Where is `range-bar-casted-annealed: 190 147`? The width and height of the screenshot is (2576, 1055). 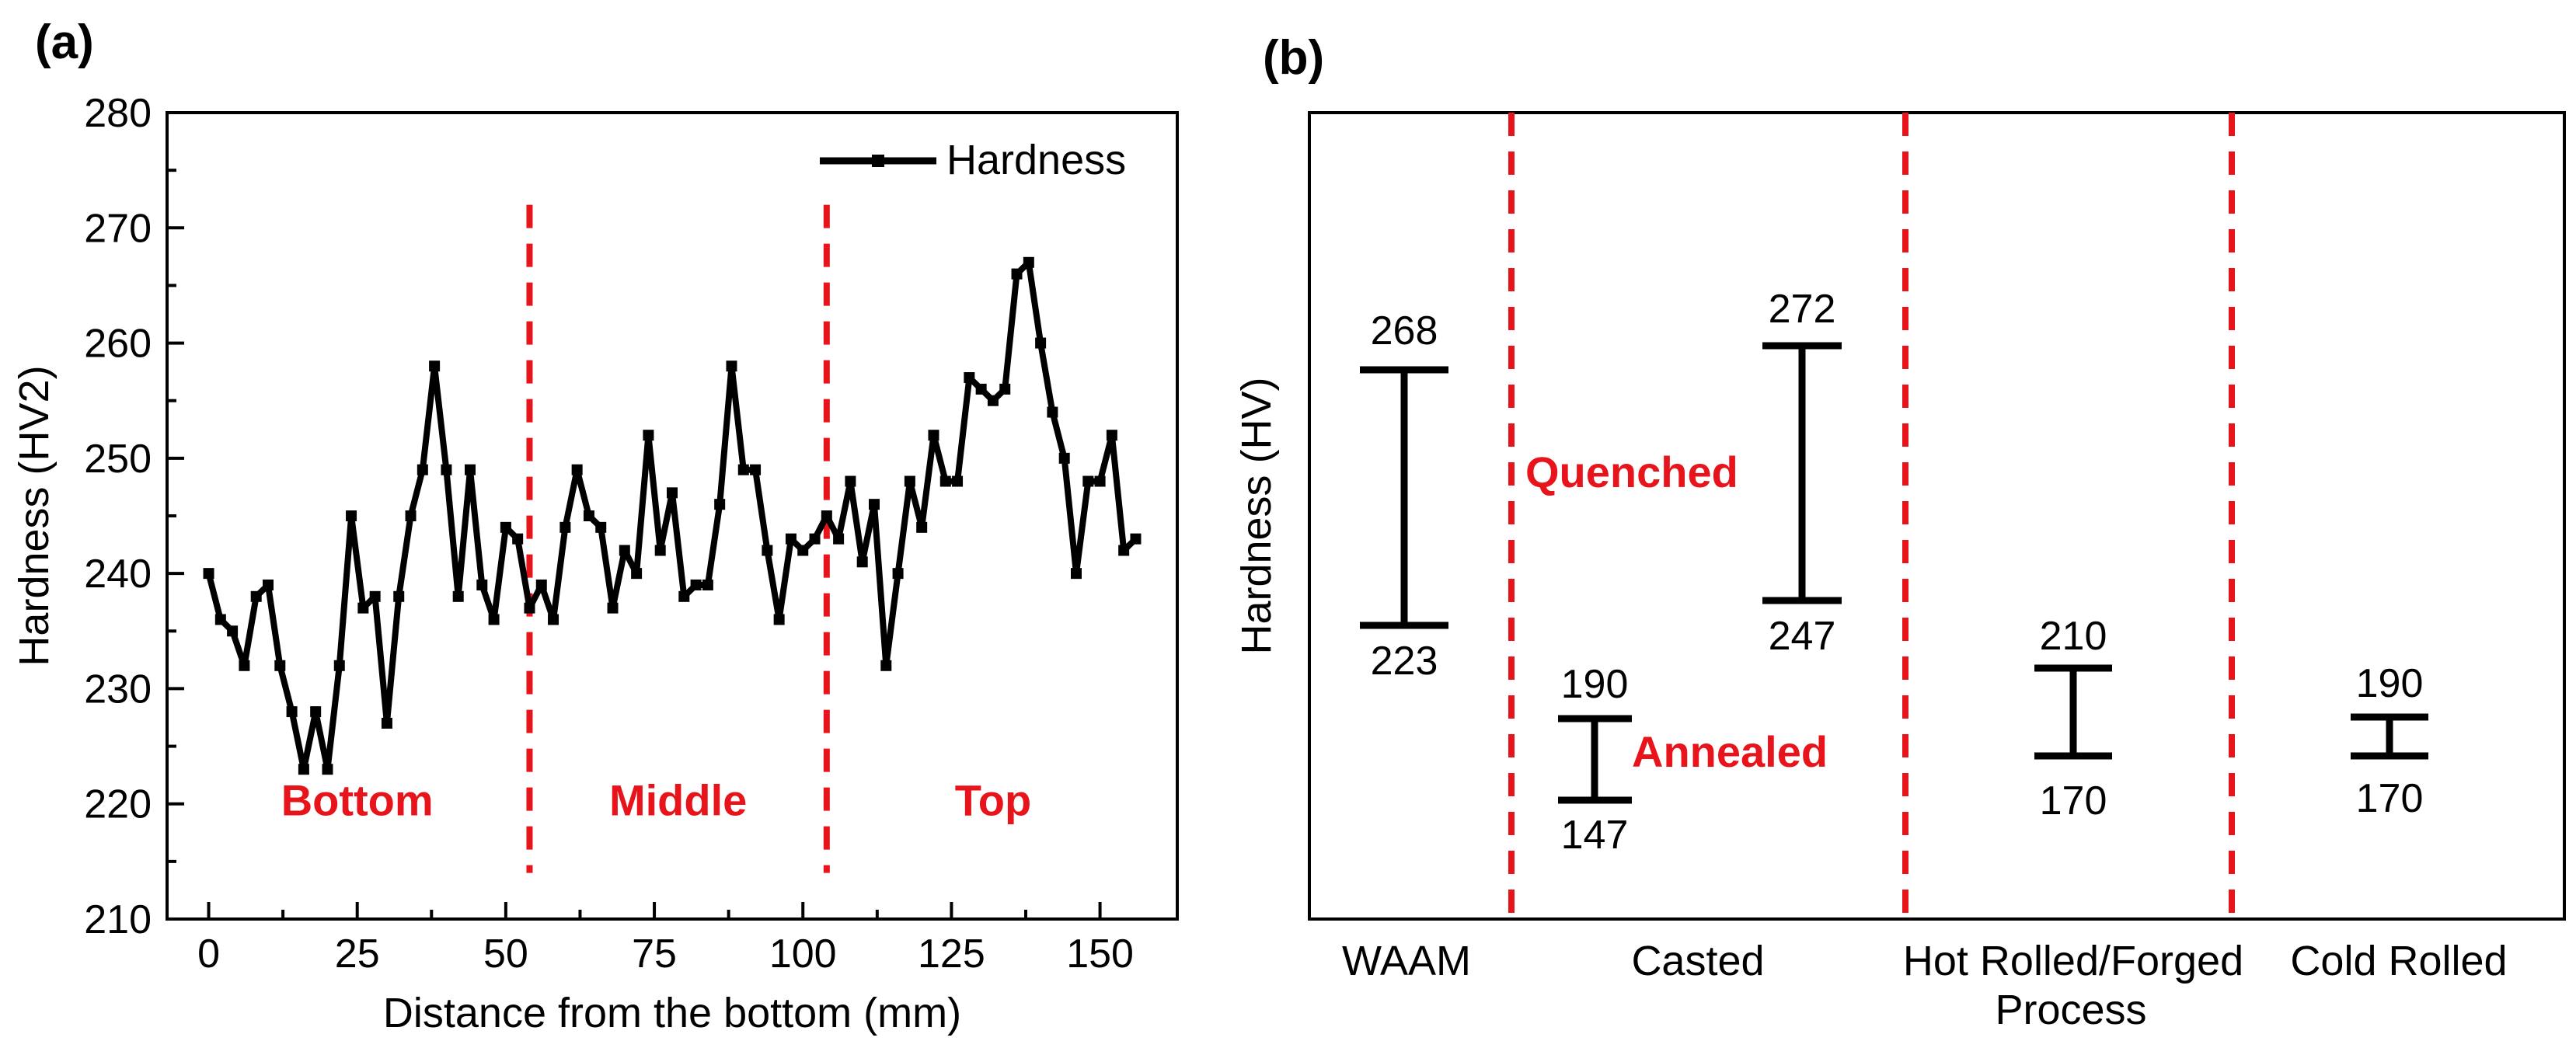 range-bar-casted-annealed: 190 147 is located at coordinates (1595, 760).